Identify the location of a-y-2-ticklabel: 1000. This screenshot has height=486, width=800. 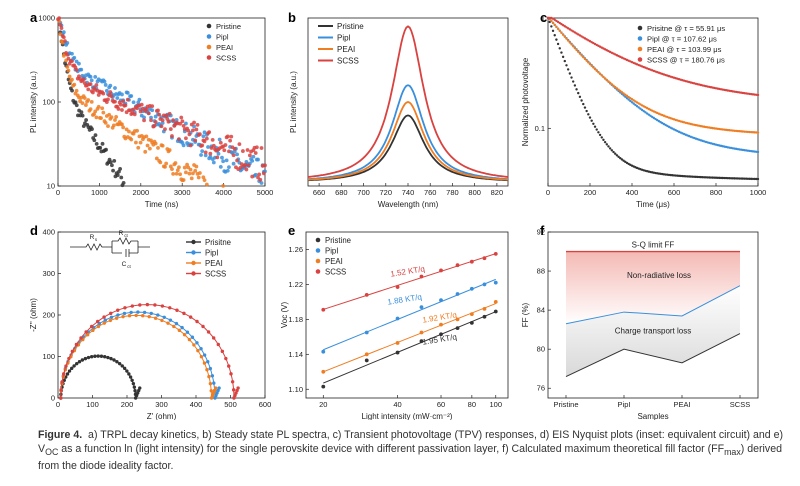
(46, 18).